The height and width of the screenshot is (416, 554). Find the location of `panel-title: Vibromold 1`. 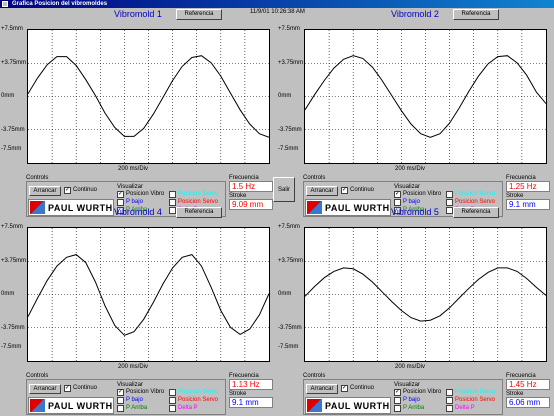

panel-title: Vibromold 1 is located at coordinates (138, 14).